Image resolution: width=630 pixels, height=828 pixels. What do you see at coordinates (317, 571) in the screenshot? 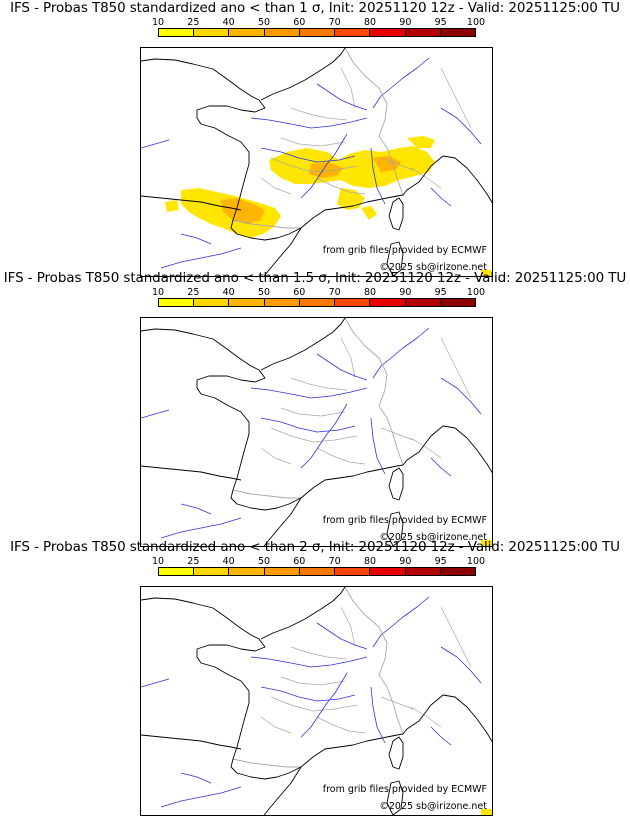
I see `colorbar` at bounding box center [317, 571].